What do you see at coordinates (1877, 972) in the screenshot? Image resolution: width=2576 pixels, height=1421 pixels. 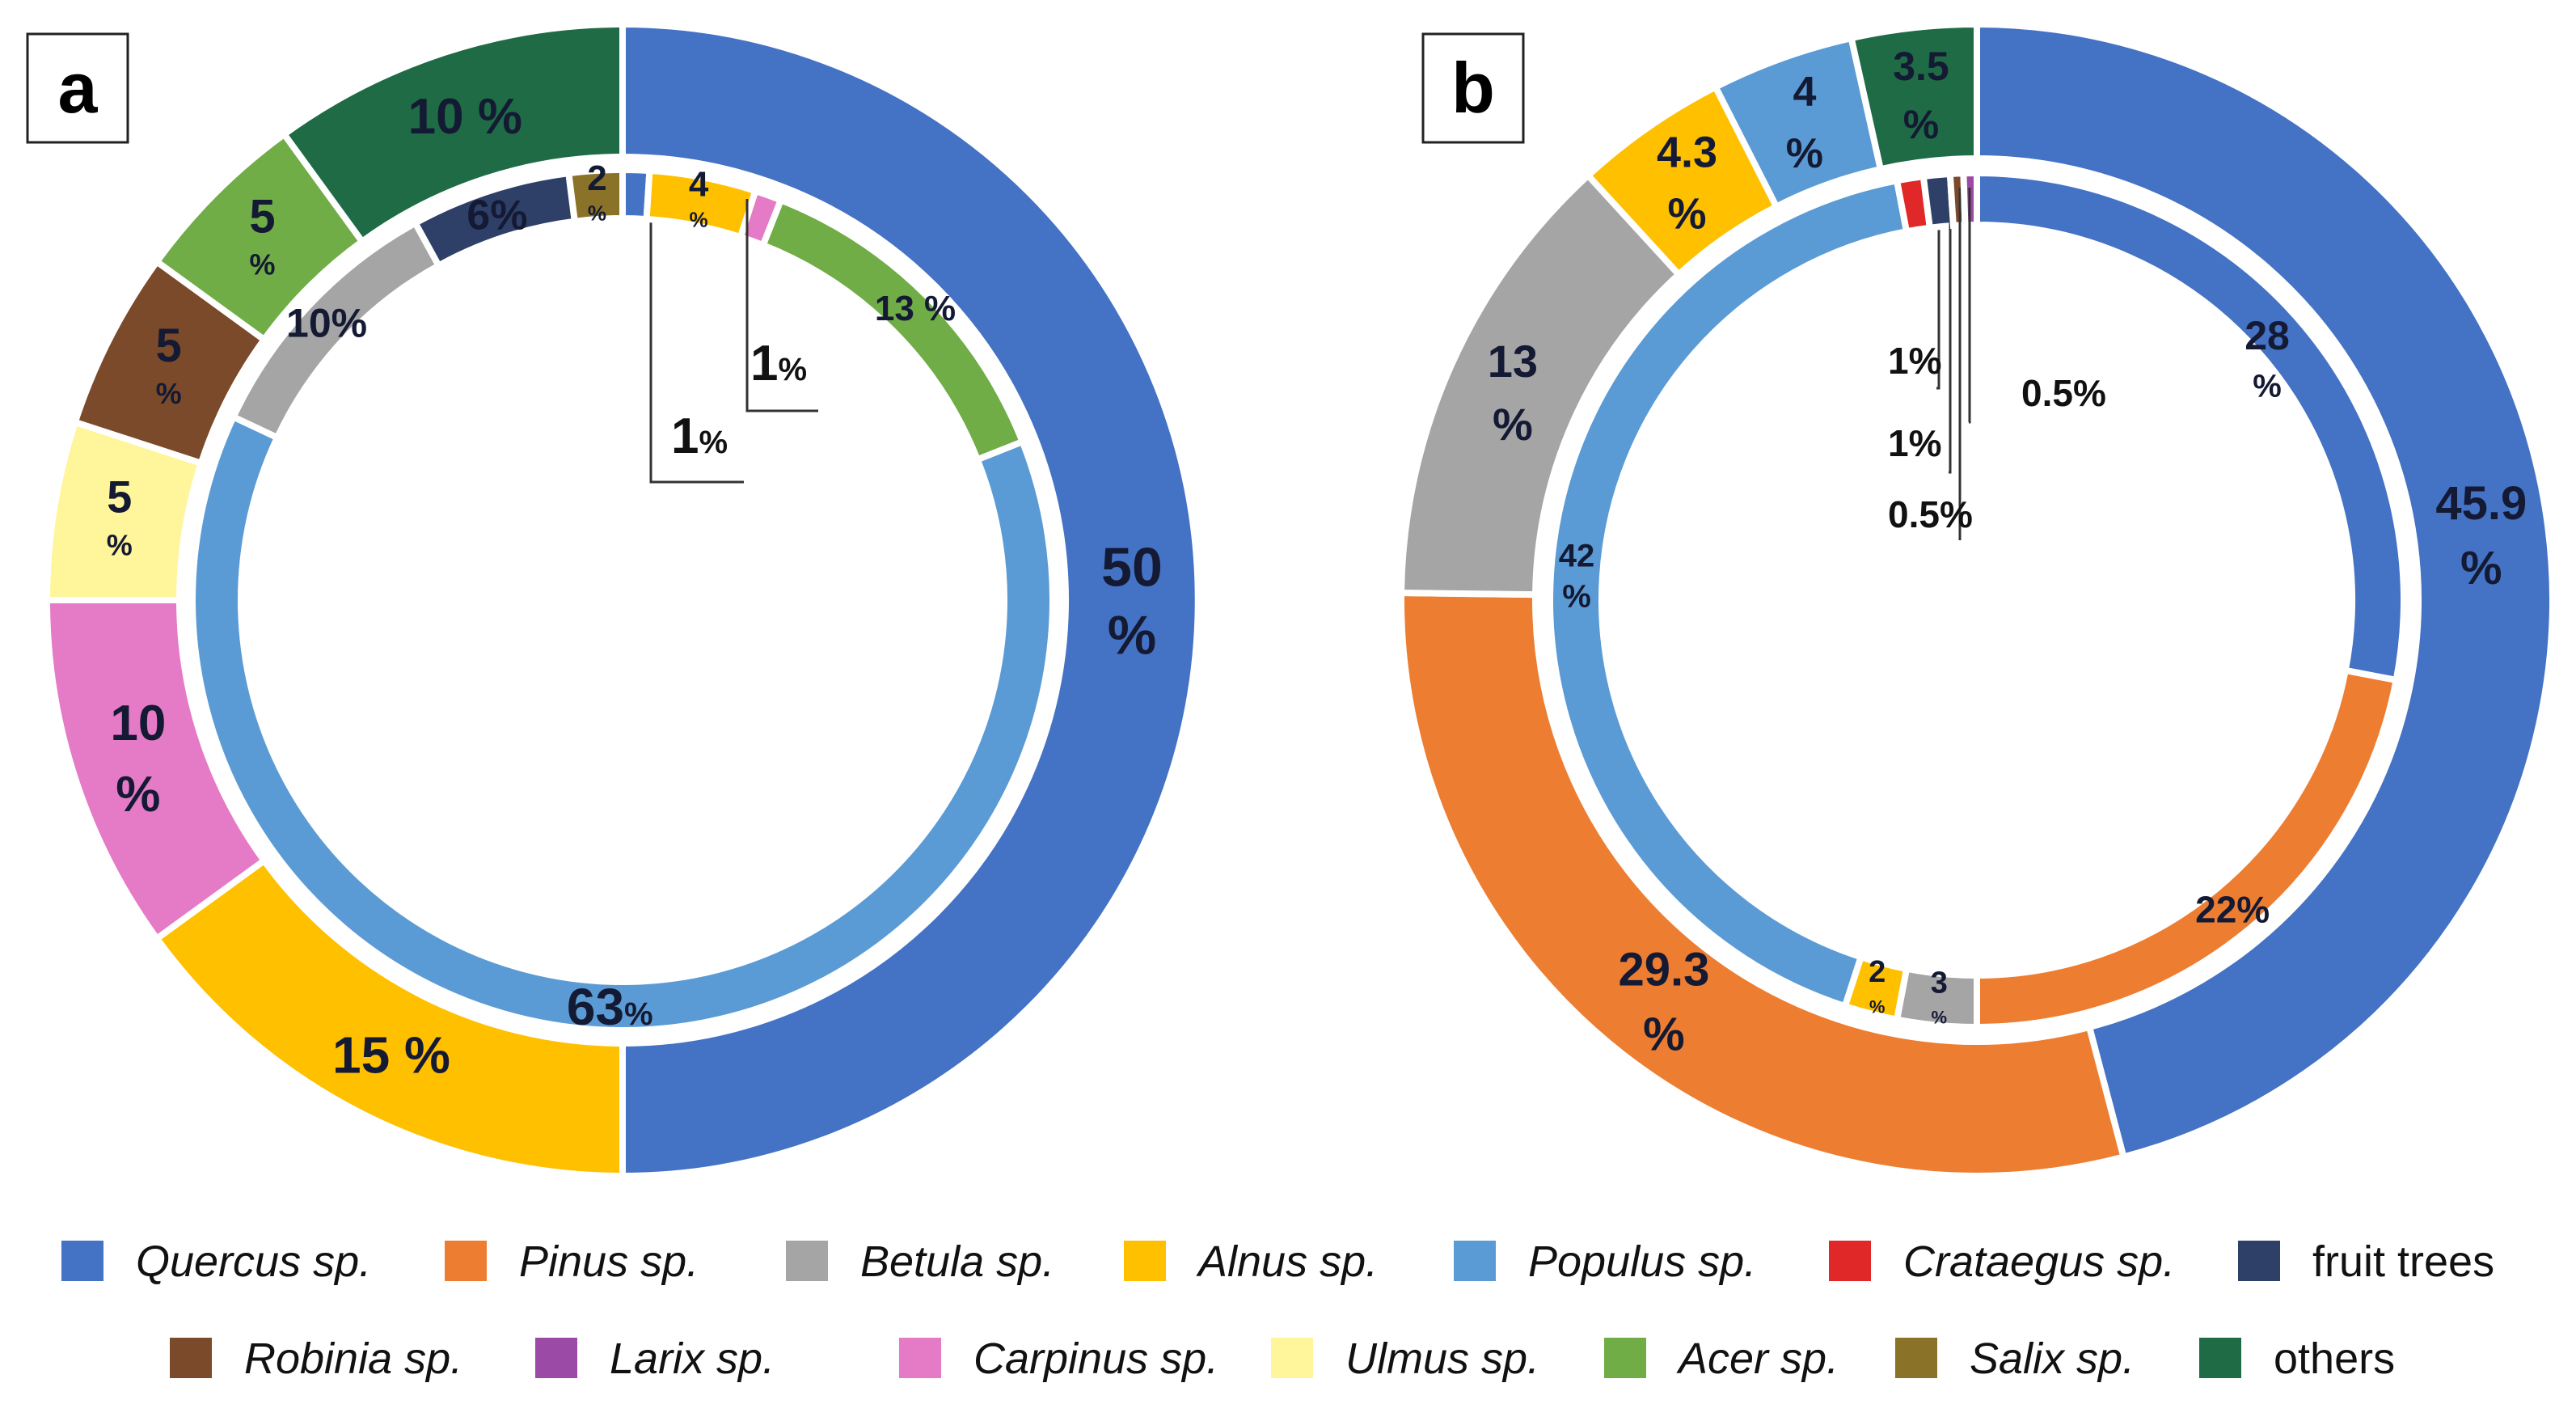 I see `panel-b-inner-label-alnus: 2` at bounding box center [1877, 972].